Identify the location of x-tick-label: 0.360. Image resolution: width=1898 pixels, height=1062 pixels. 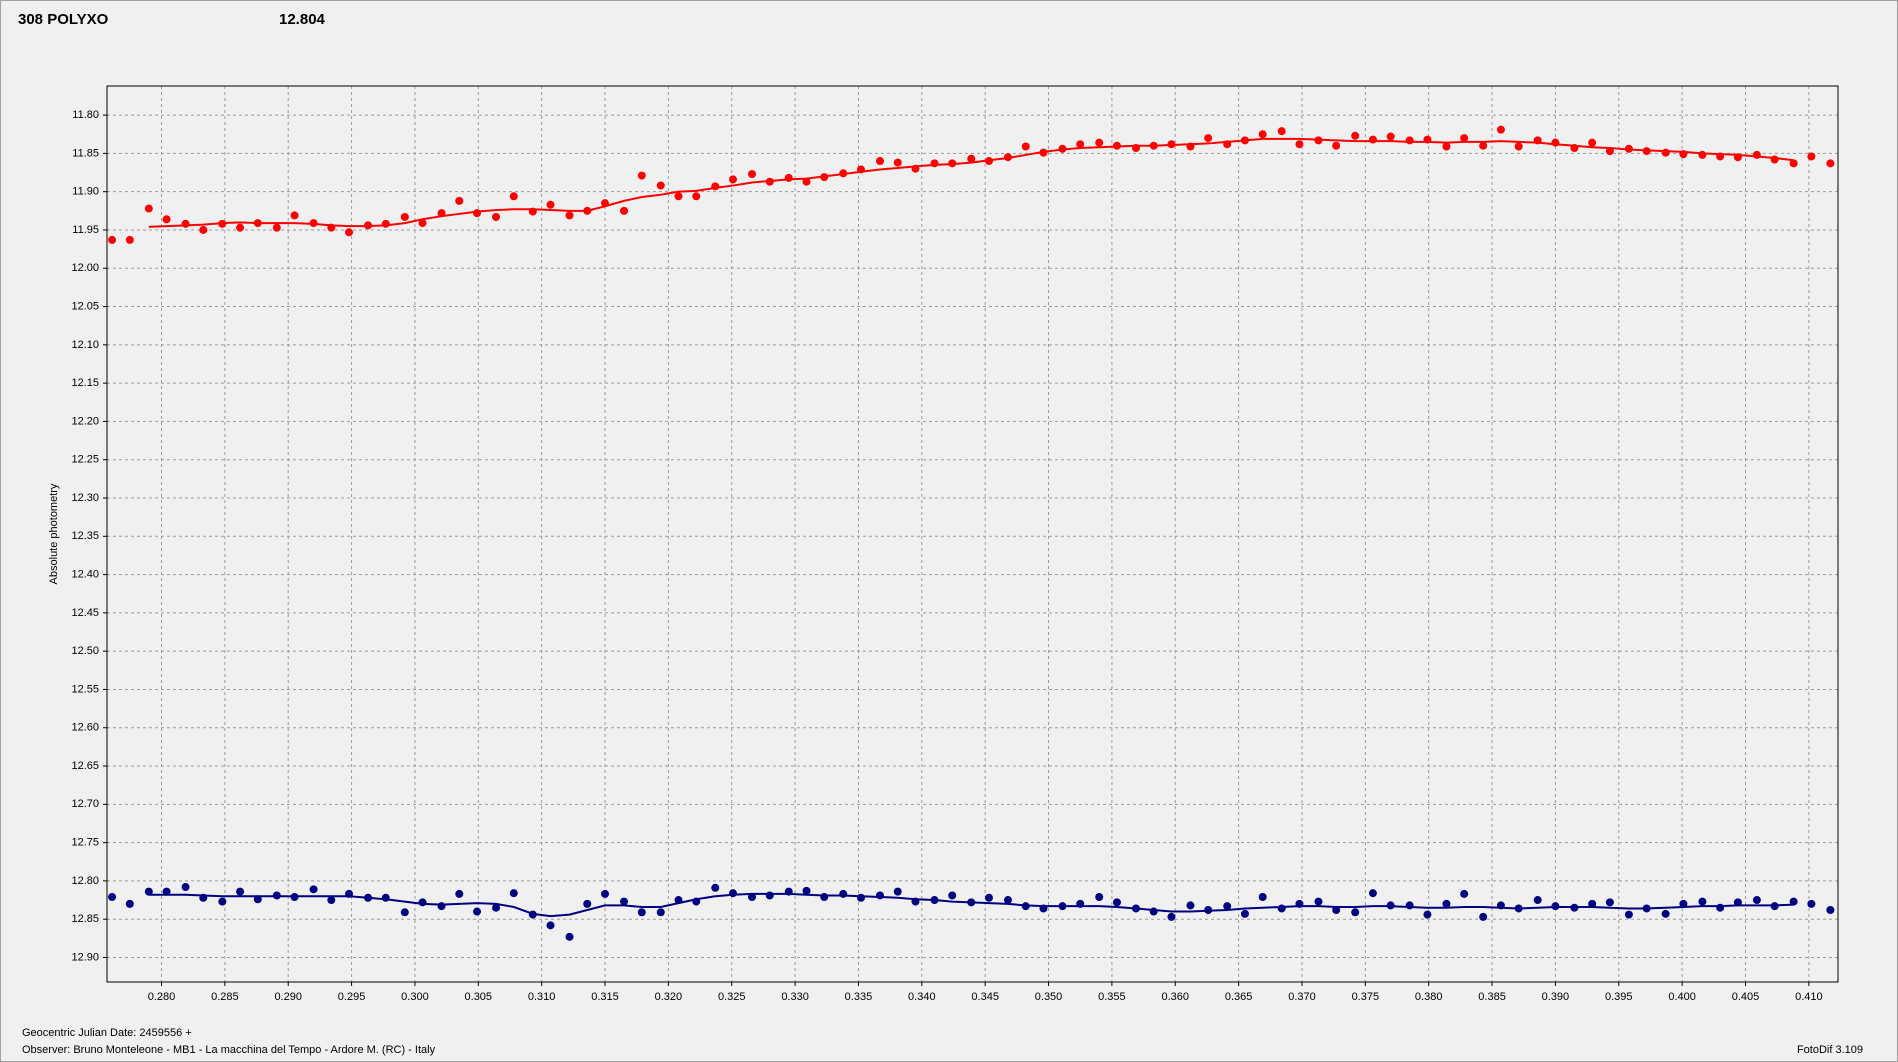
(1175, 997).